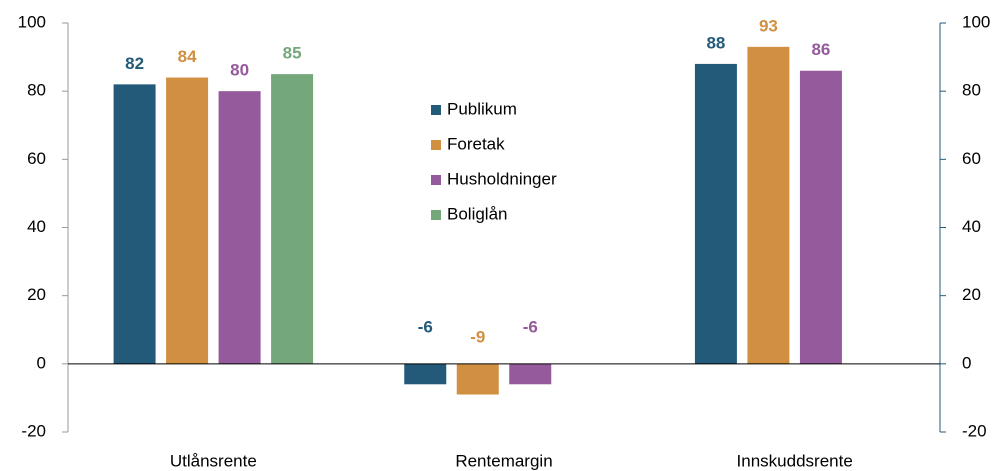  I want to click on legend-label: Foretak, so click(476, 143).